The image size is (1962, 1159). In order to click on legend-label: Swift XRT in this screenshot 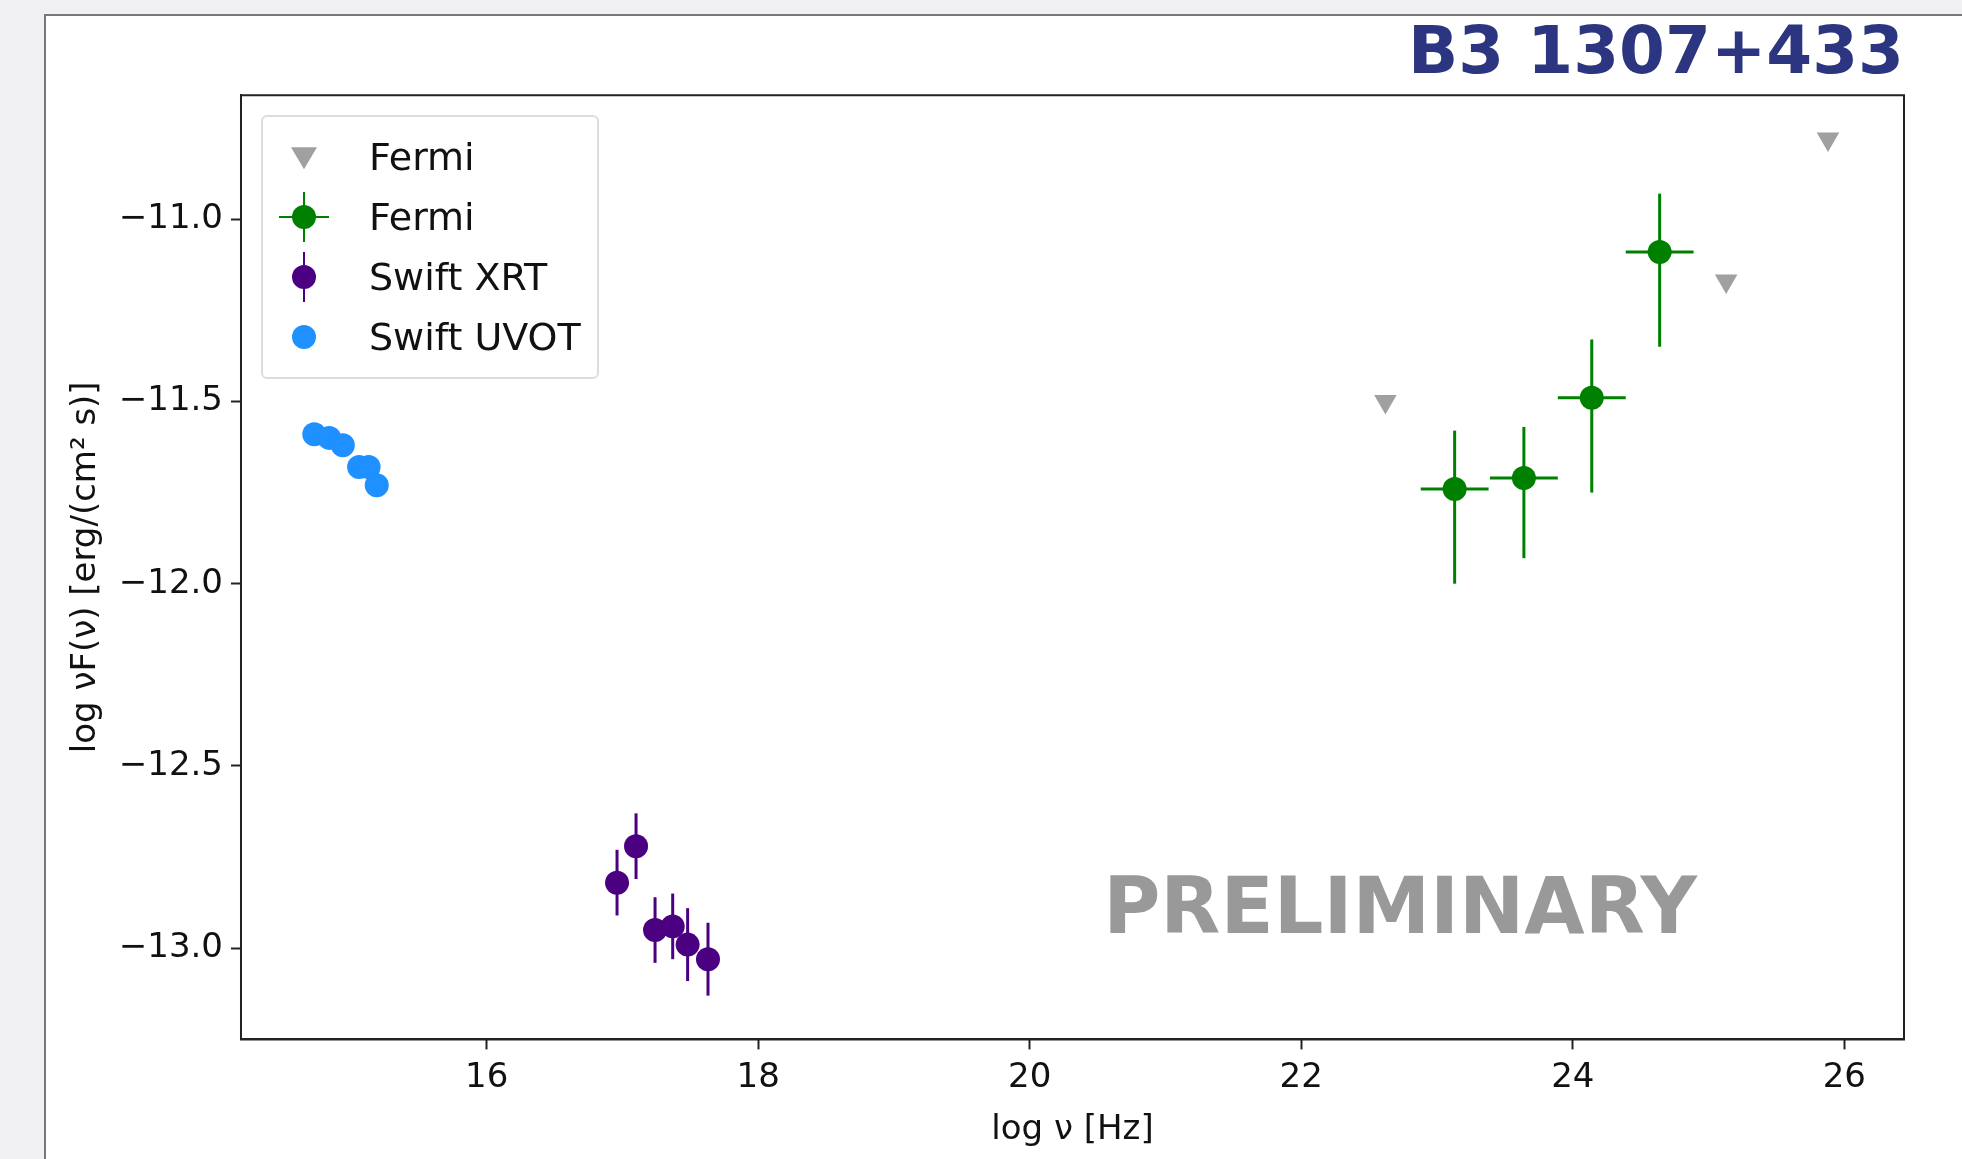, I will do `click(458, 277)`.